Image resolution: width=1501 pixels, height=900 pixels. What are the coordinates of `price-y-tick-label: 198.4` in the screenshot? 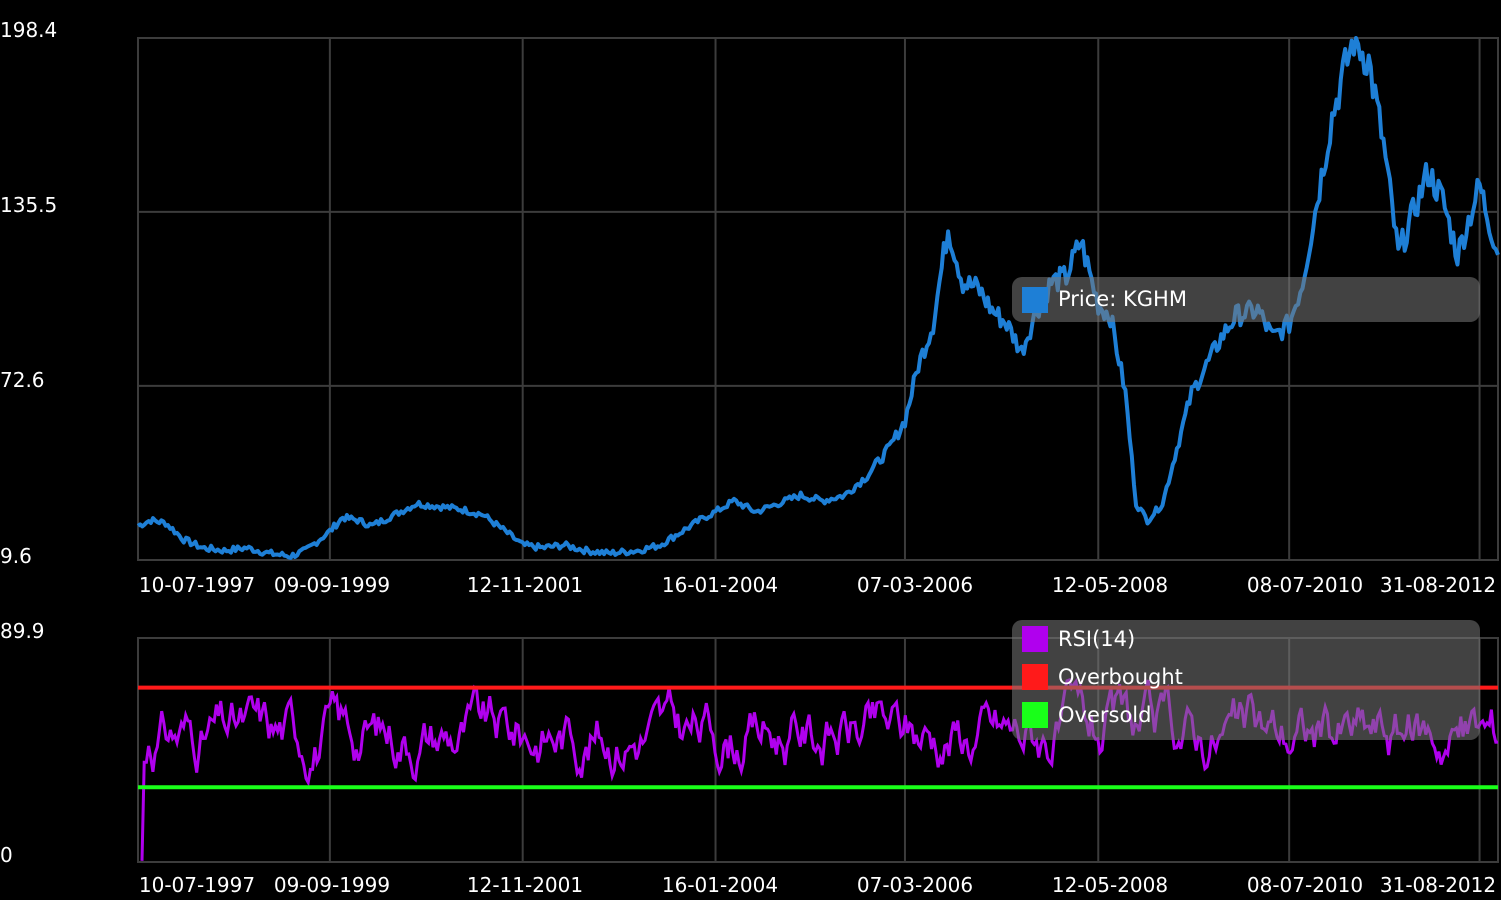 It's located at (28, 30).